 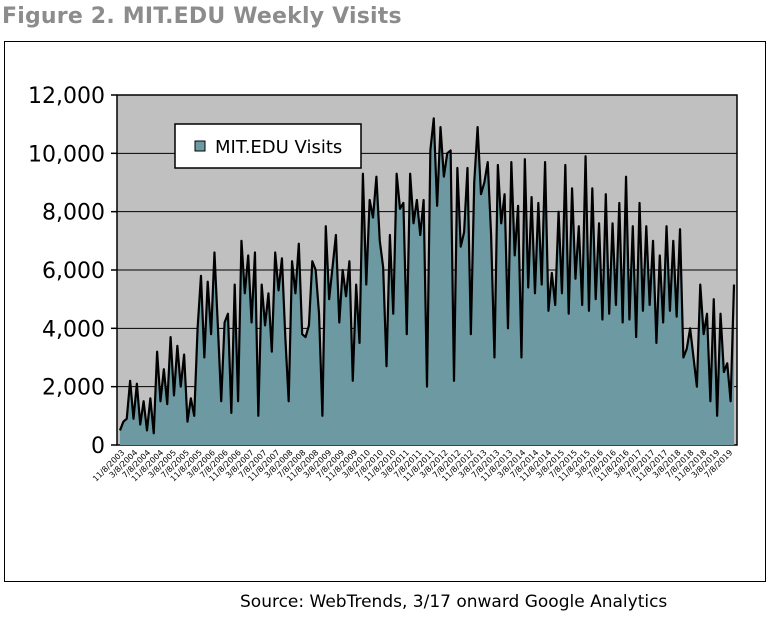 What do you see at coordinates (202, 16) in the screenshot?
I see `figure-title: Figure 2. MIT.EDU Weekly Visits` at bounding box center [202, 16].